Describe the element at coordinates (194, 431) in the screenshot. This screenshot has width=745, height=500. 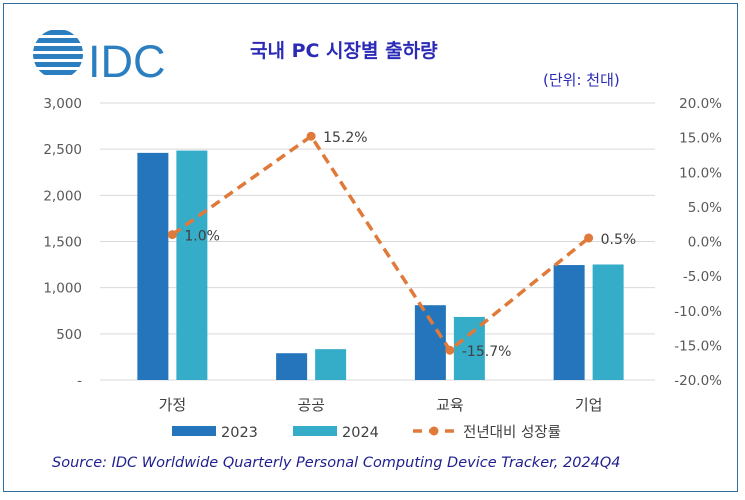
I see `legend-swatch-2023` at that location.